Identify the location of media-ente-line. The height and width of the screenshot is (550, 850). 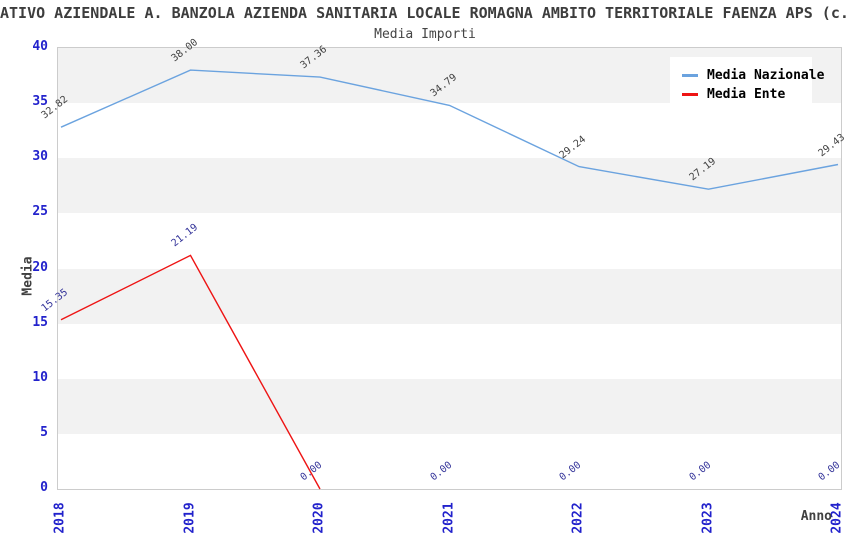
(190, 372).